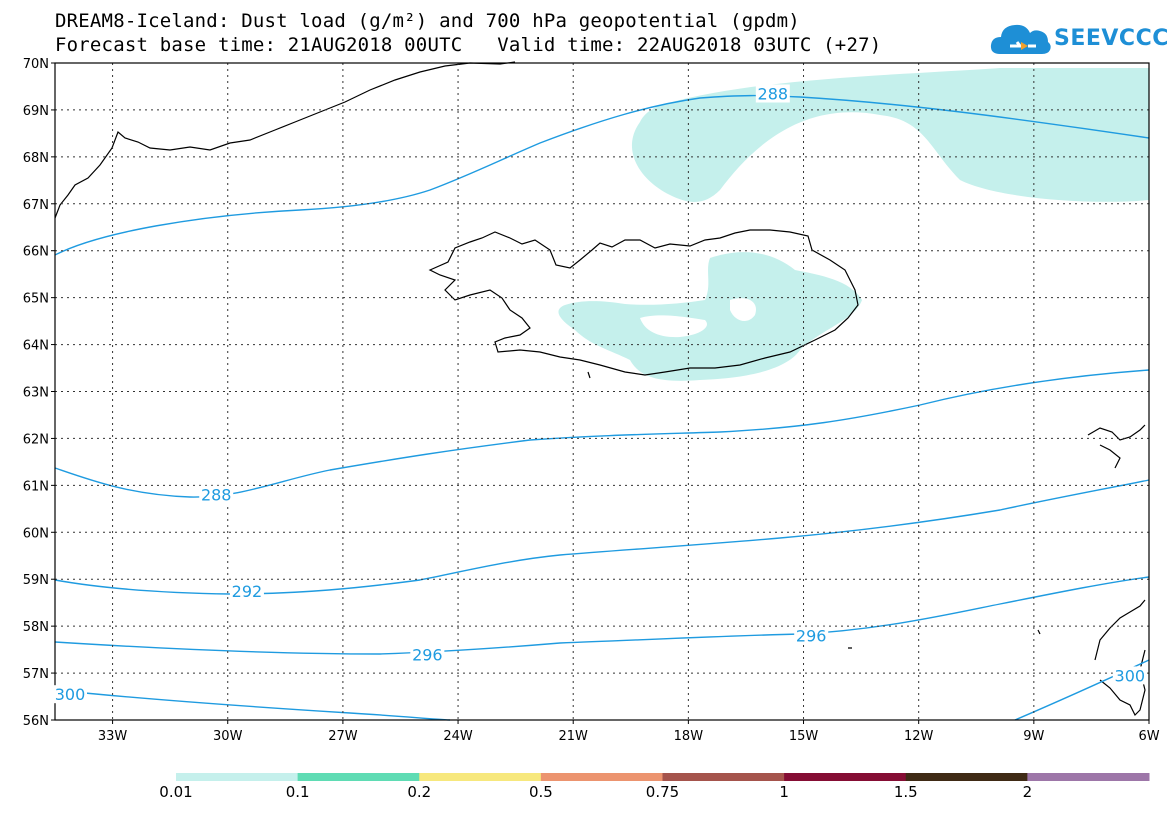 The height and width of the screenshot is (815, 1175). I want to click on latitude-label: 63N, so click(36, 393).